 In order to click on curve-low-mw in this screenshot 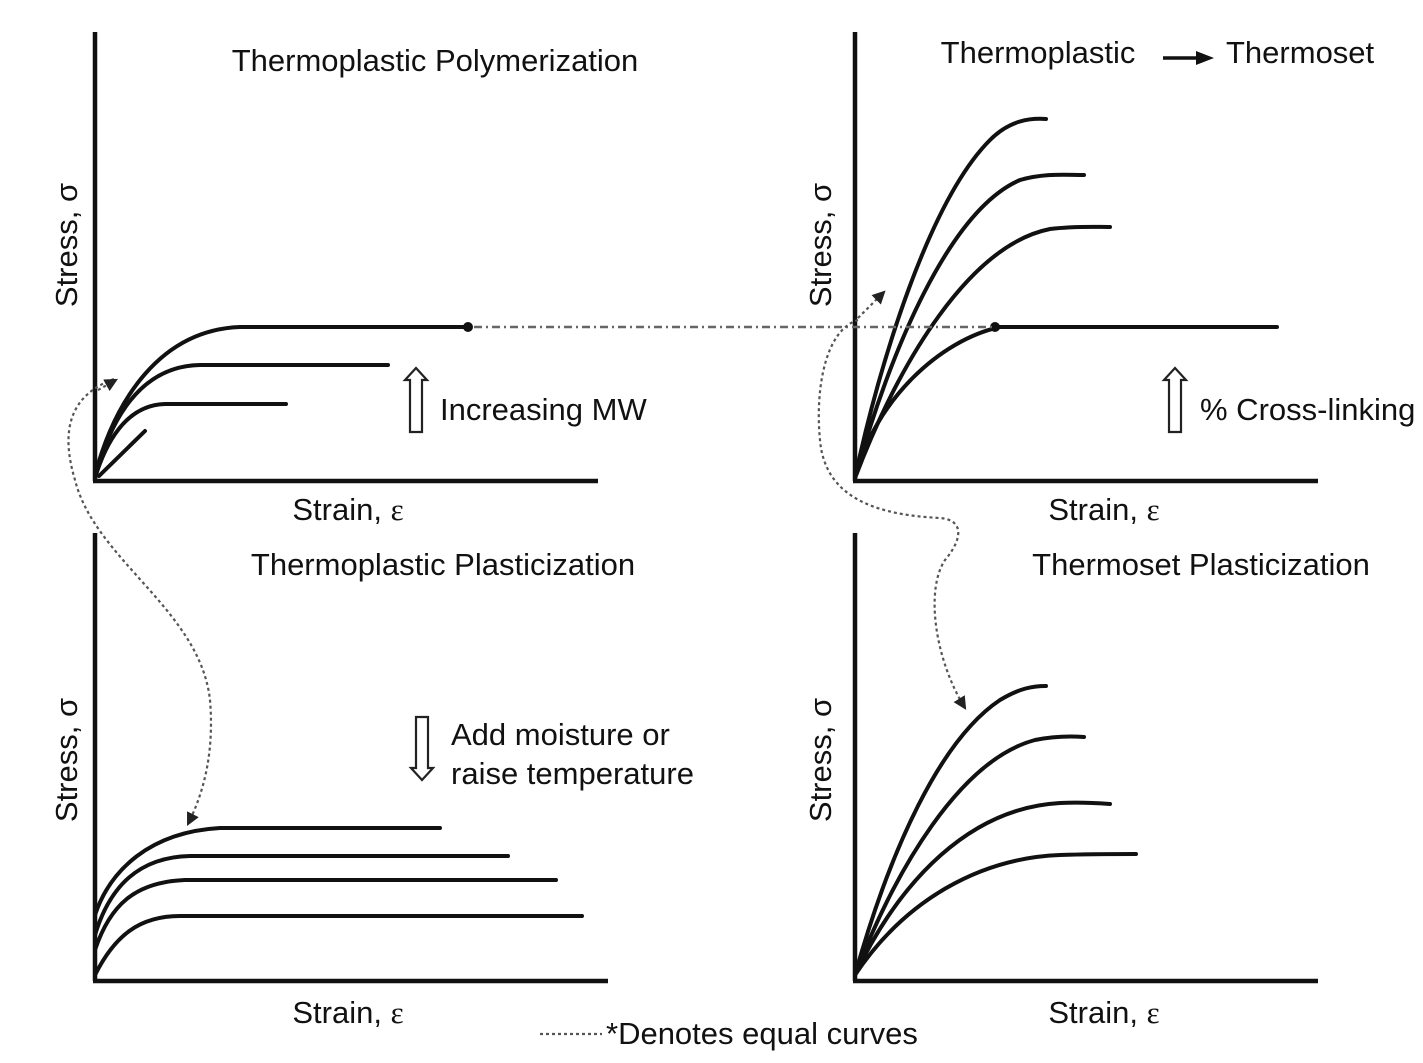, I will do `click(122, 453)`.